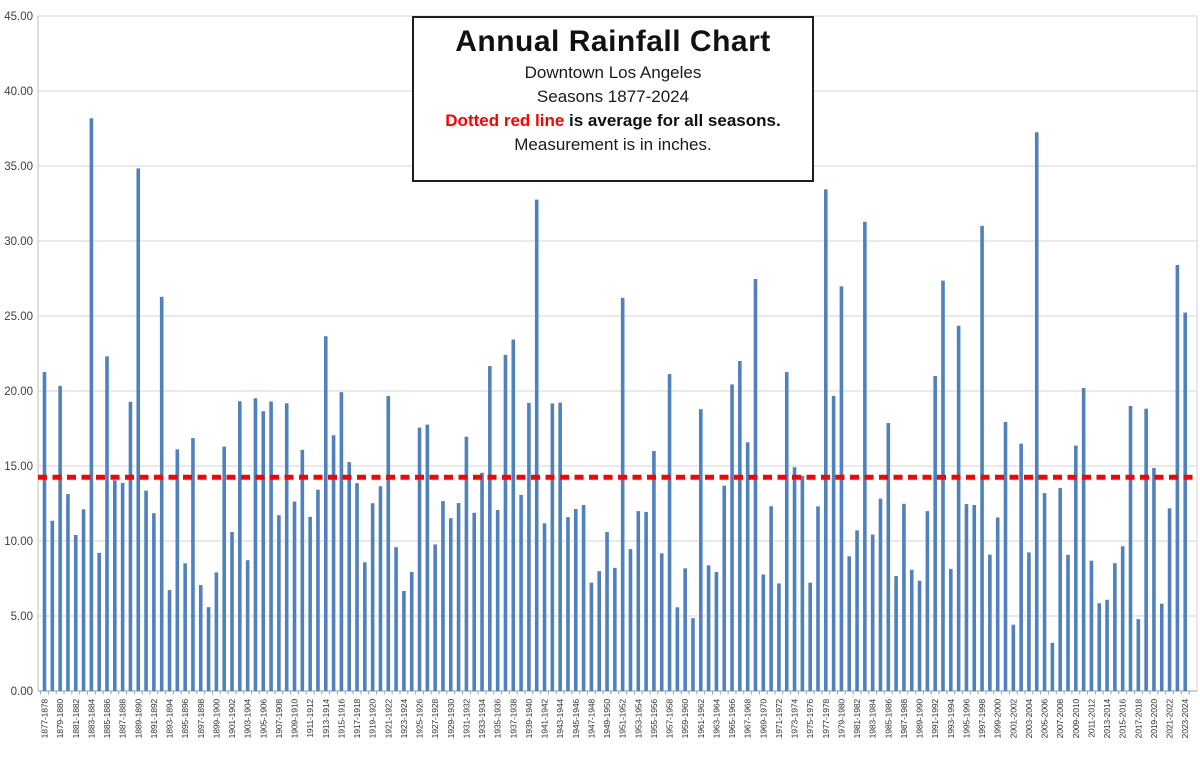 Image resolution: width=1200 pixels, height=762 pixels. Describe the element at coordinates (18, 542) in the screenshot. I see `y-tick-label: 10.00` at that location.